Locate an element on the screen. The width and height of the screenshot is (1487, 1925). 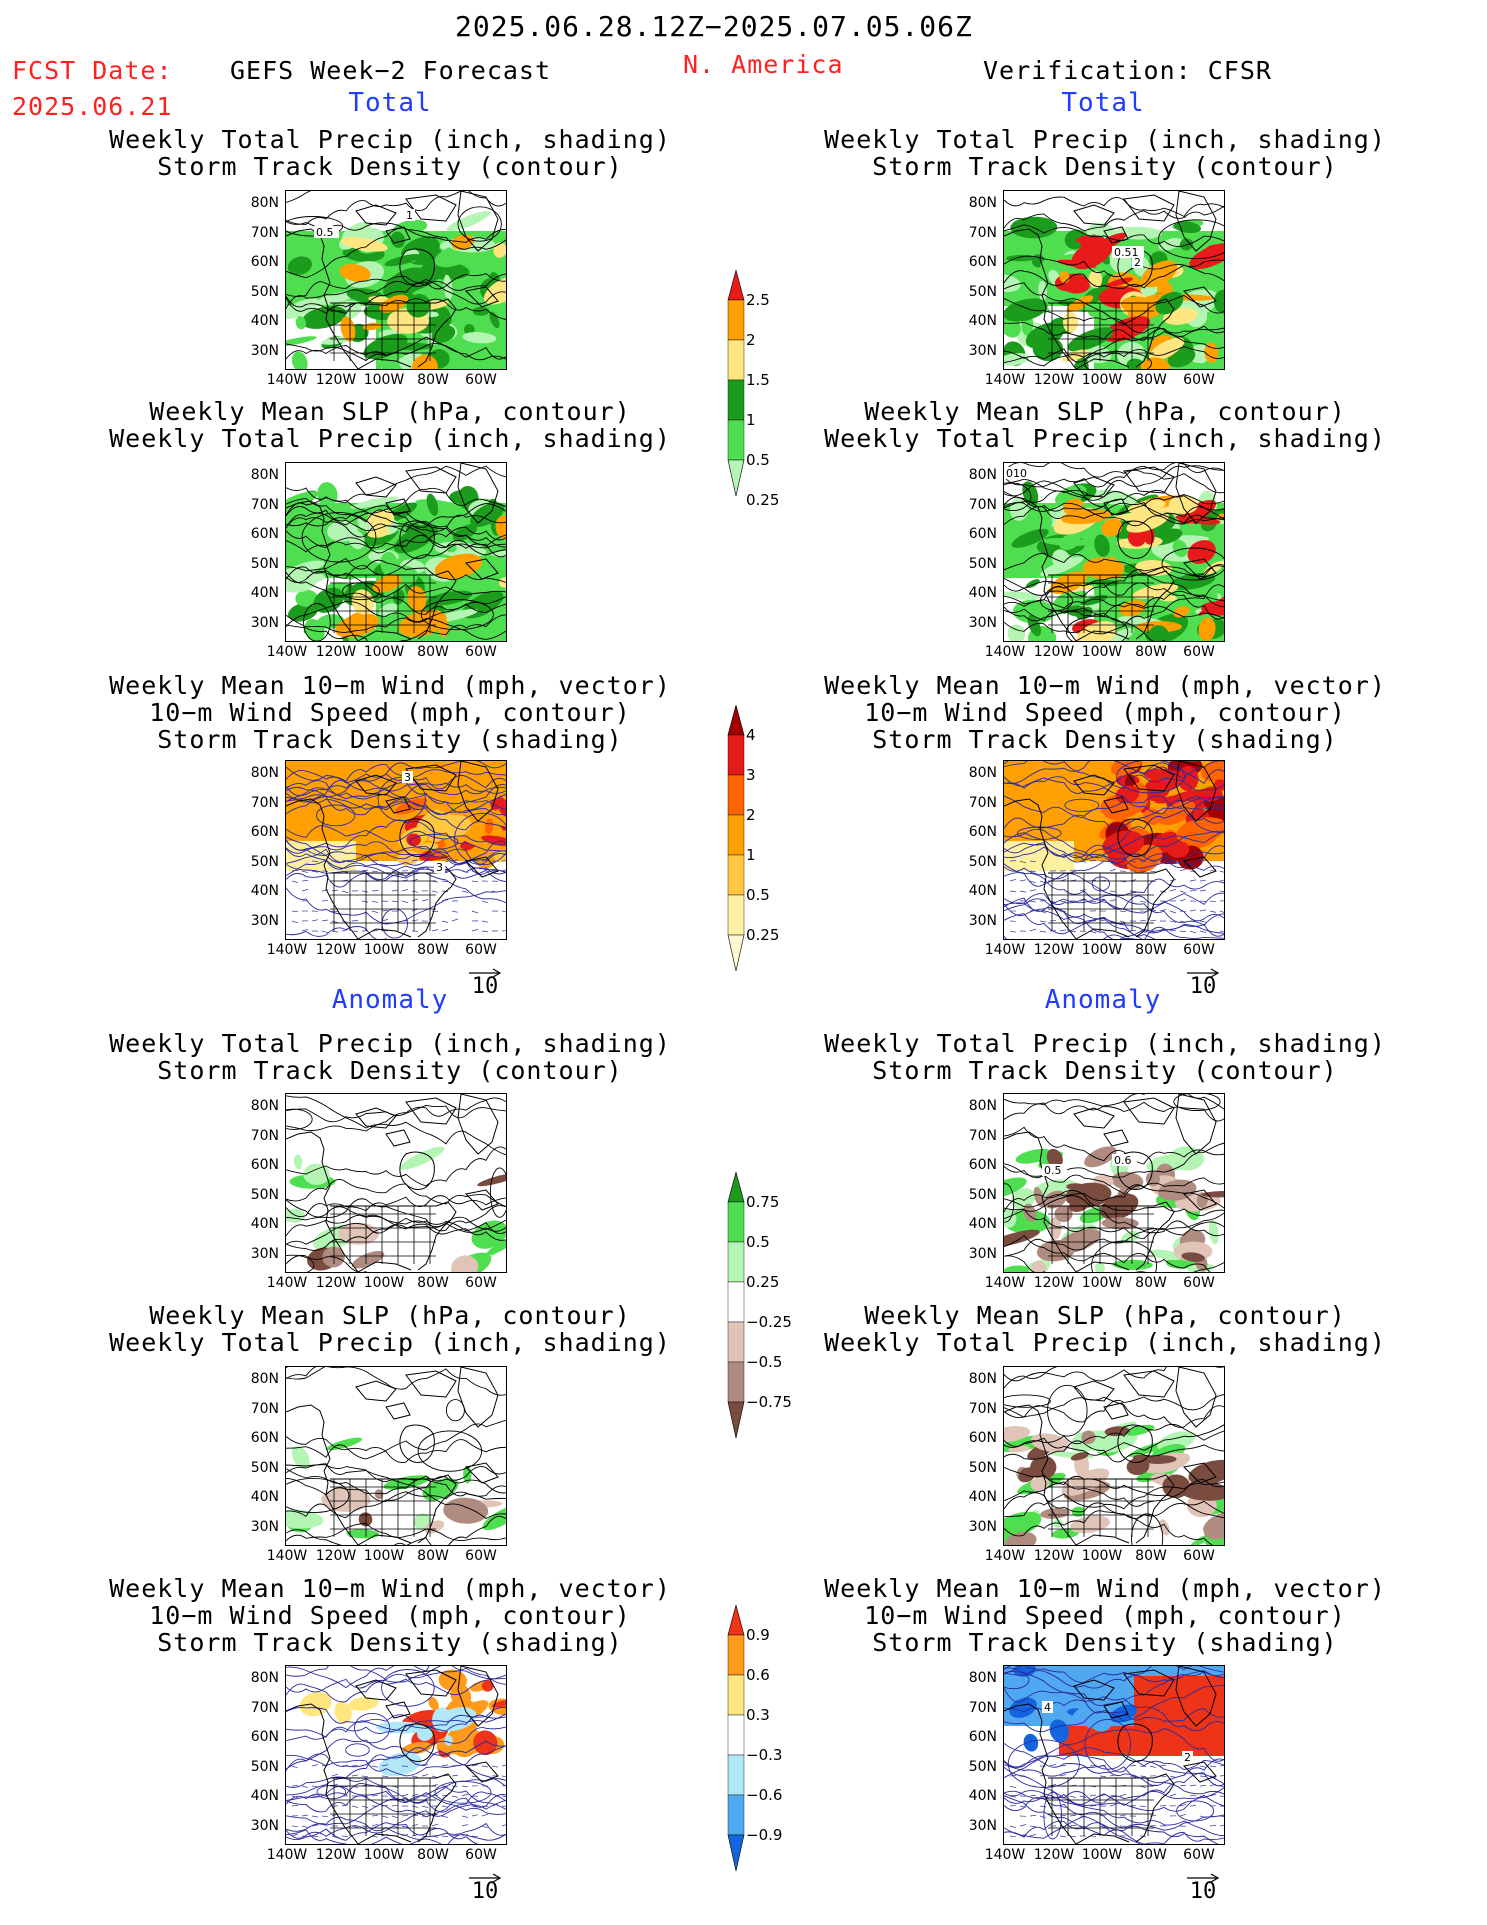
panel-1-left-title-line: Weekly Total Precip (inch, shading) is located at coordinates (390, 139).